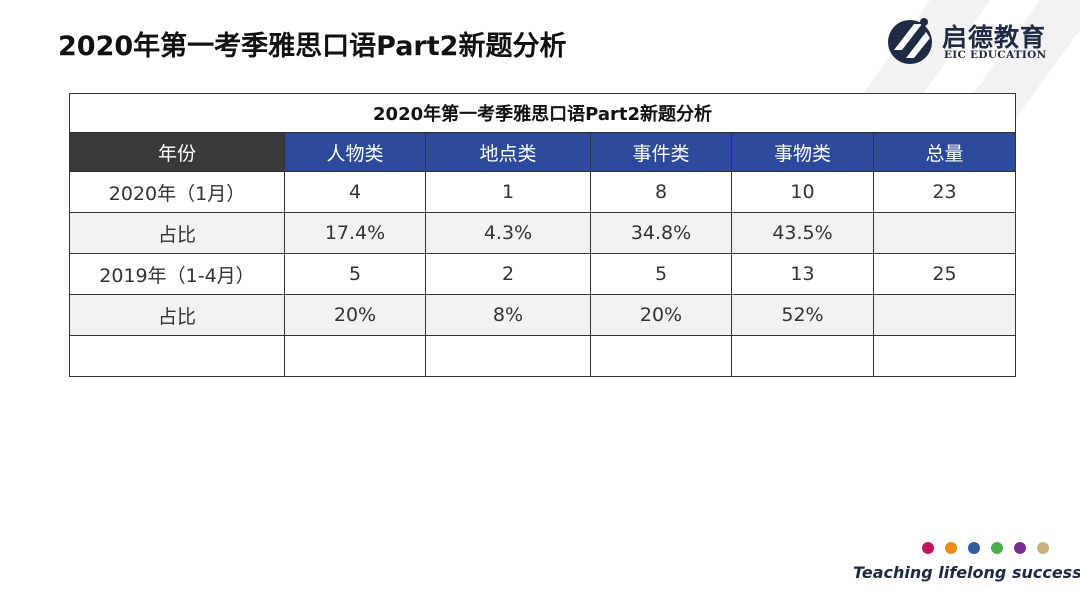  I want to click on table-row, so click(543, 356).